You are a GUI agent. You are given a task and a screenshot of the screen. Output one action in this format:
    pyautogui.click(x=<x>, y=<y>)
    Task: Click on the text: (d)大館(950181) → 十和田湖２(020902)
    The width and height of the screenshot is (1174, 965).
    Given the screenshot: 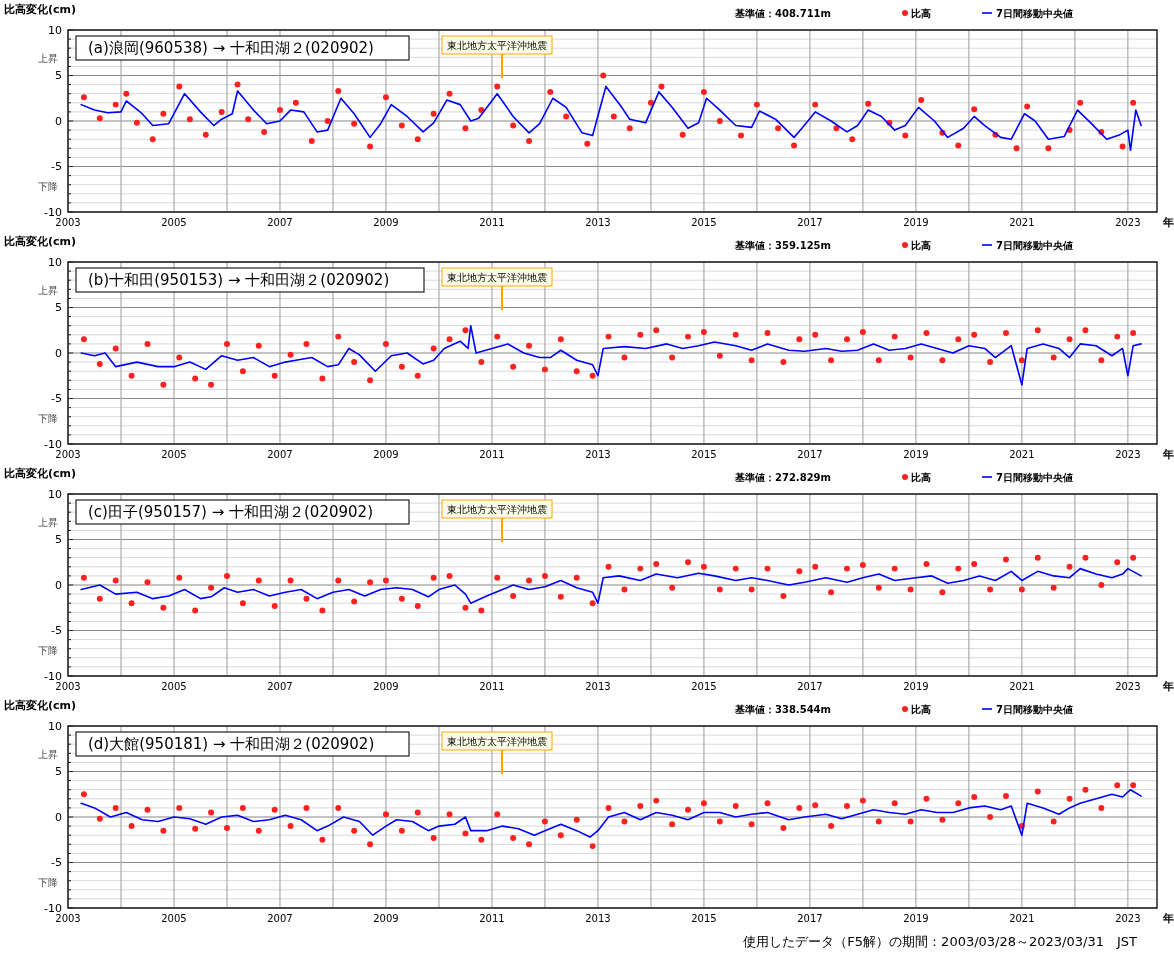 What is the action you would take?
    pyautogui.click(x=231, y=744)
    